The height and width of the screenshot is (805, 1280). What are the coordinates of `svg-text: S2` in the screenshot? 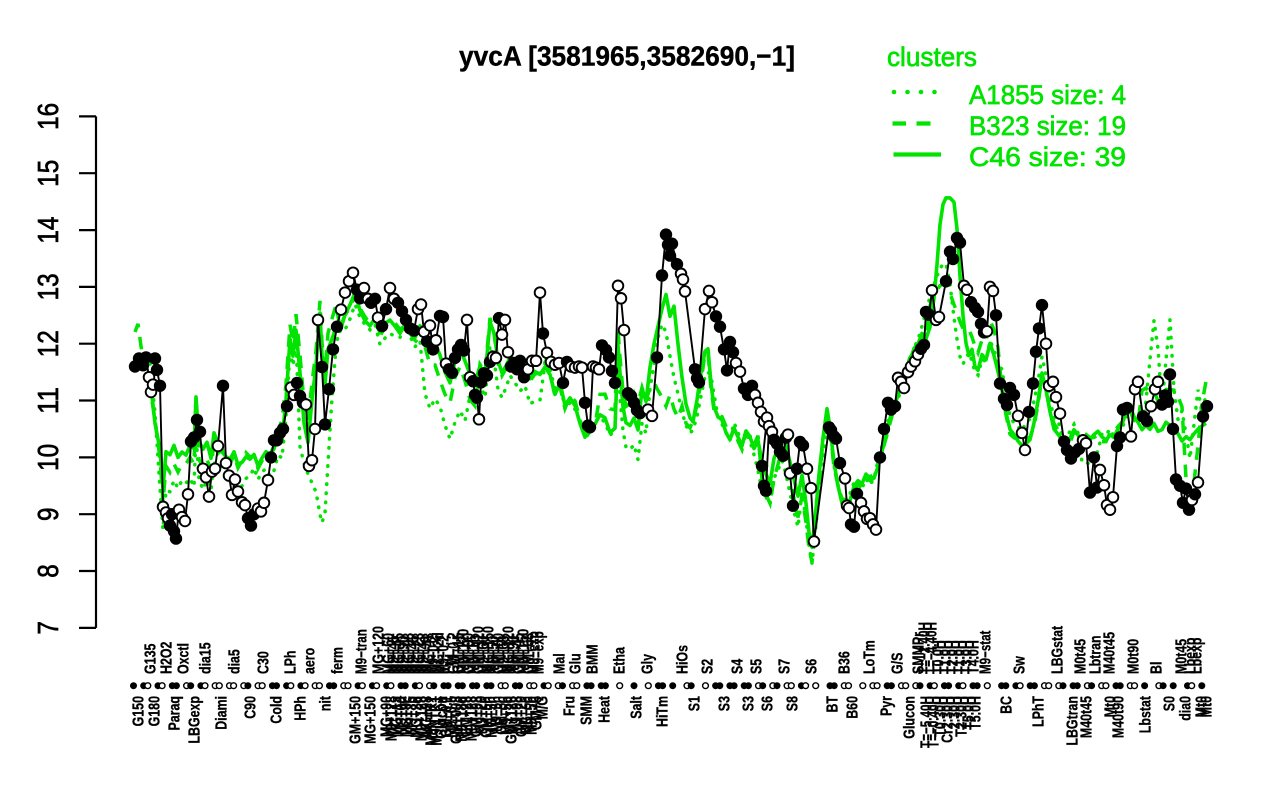 It's located at (708, 666).